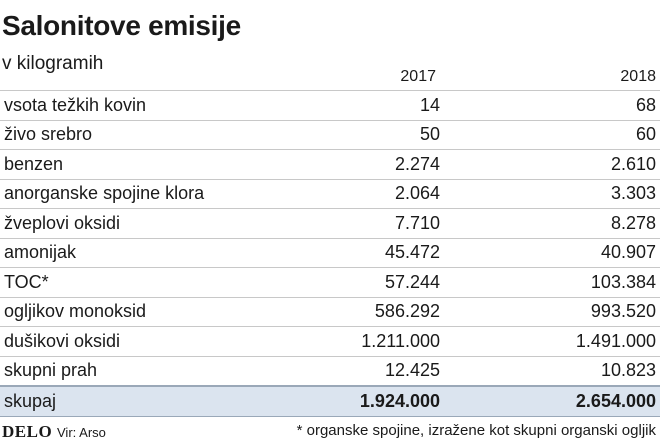  I want to click on row-label: vsota težkih kovin, so click(112, 105).